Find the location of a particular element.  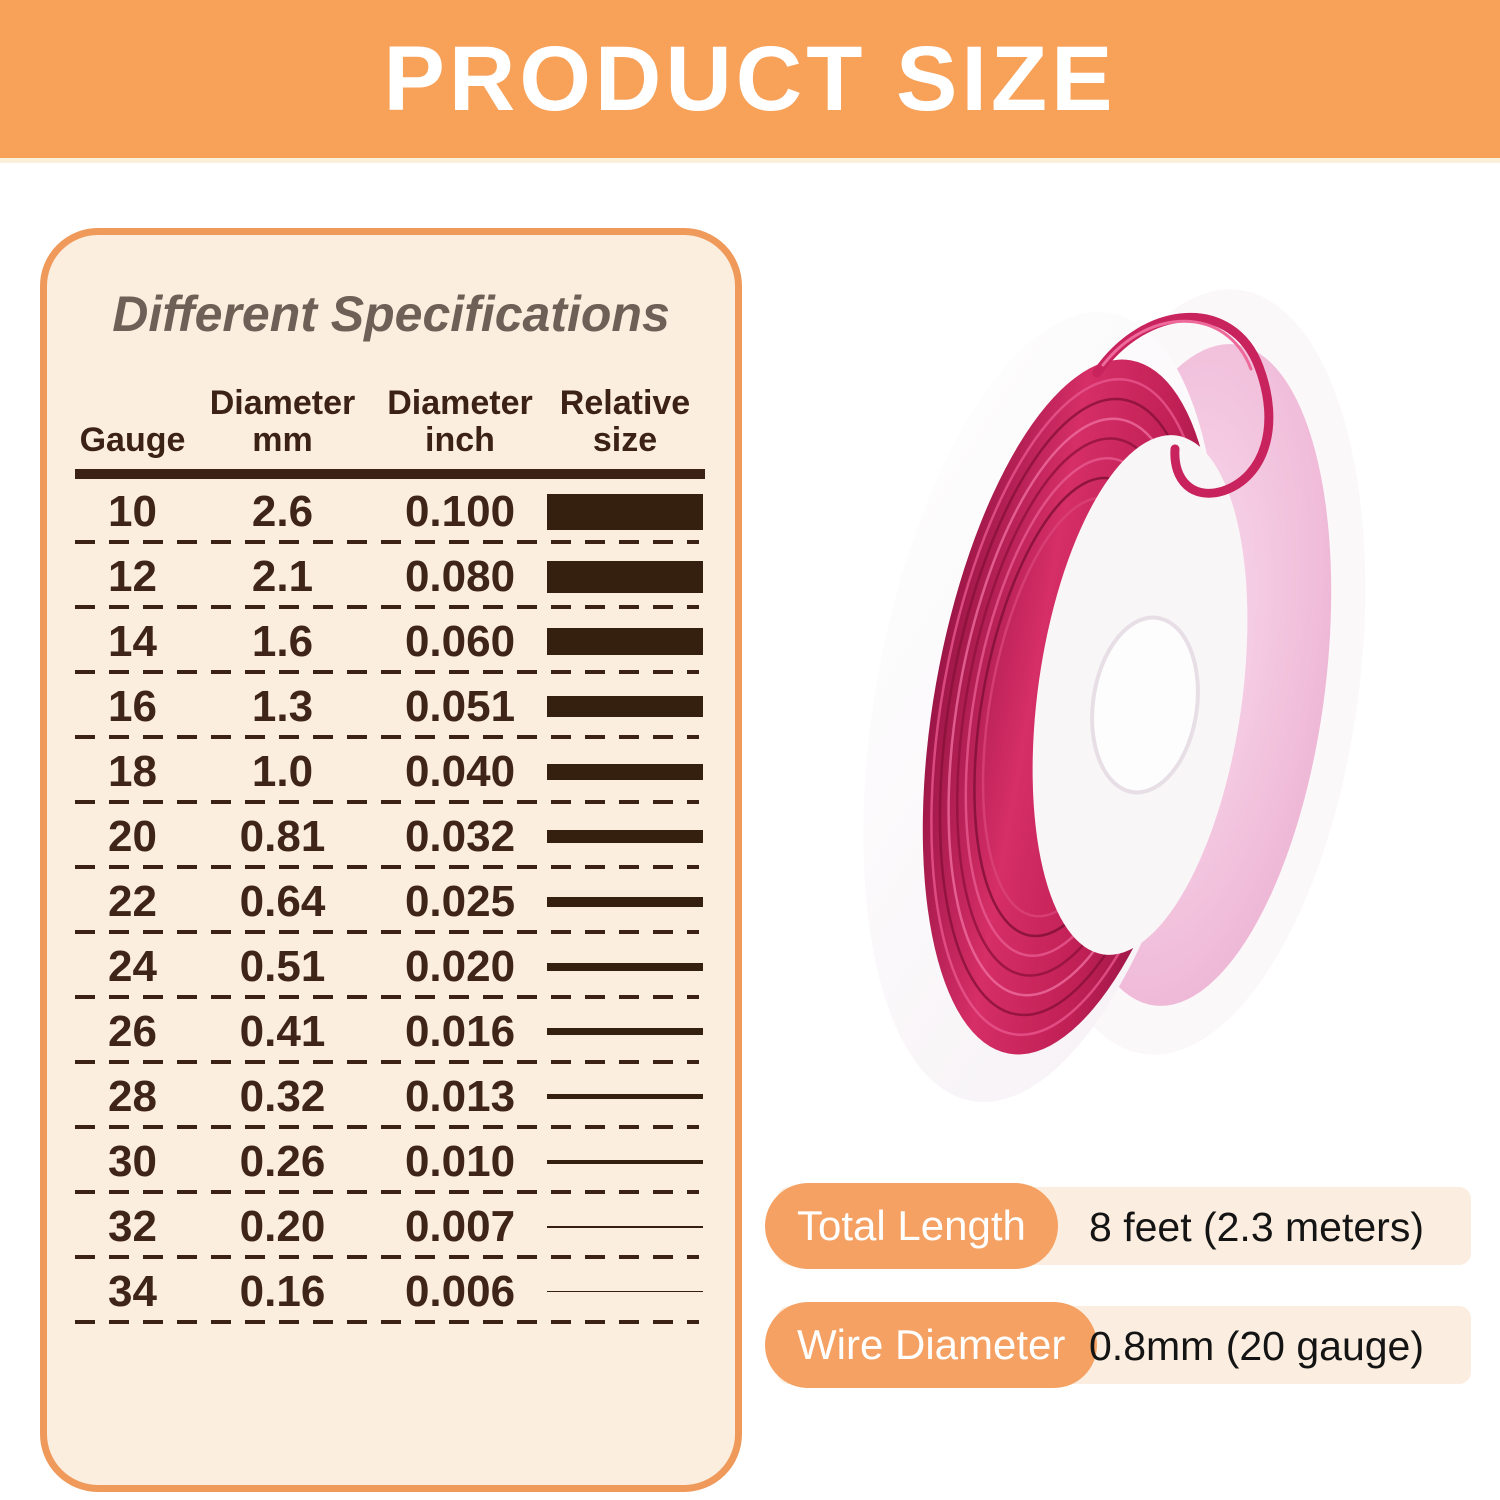

spec-row-total-length: Total Length 8 feet (2.3 meters) is located at coordinates (1118, 1226).